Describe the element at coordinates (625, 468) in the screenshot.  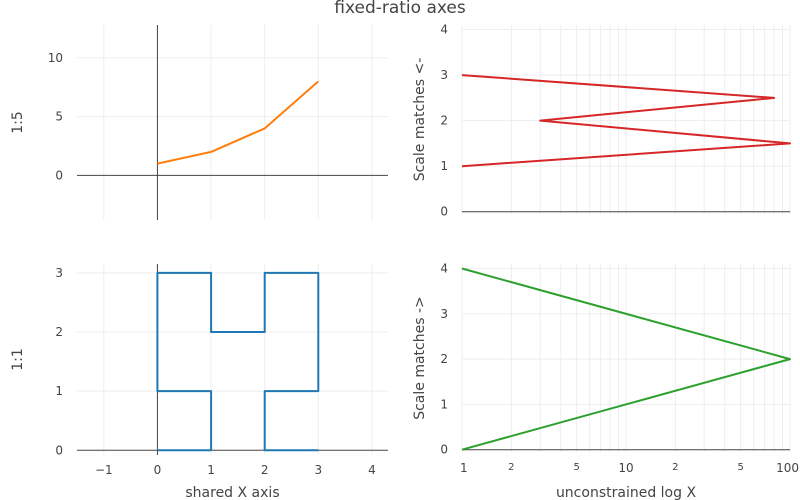
I see `x-tick-label: 10` at that location.